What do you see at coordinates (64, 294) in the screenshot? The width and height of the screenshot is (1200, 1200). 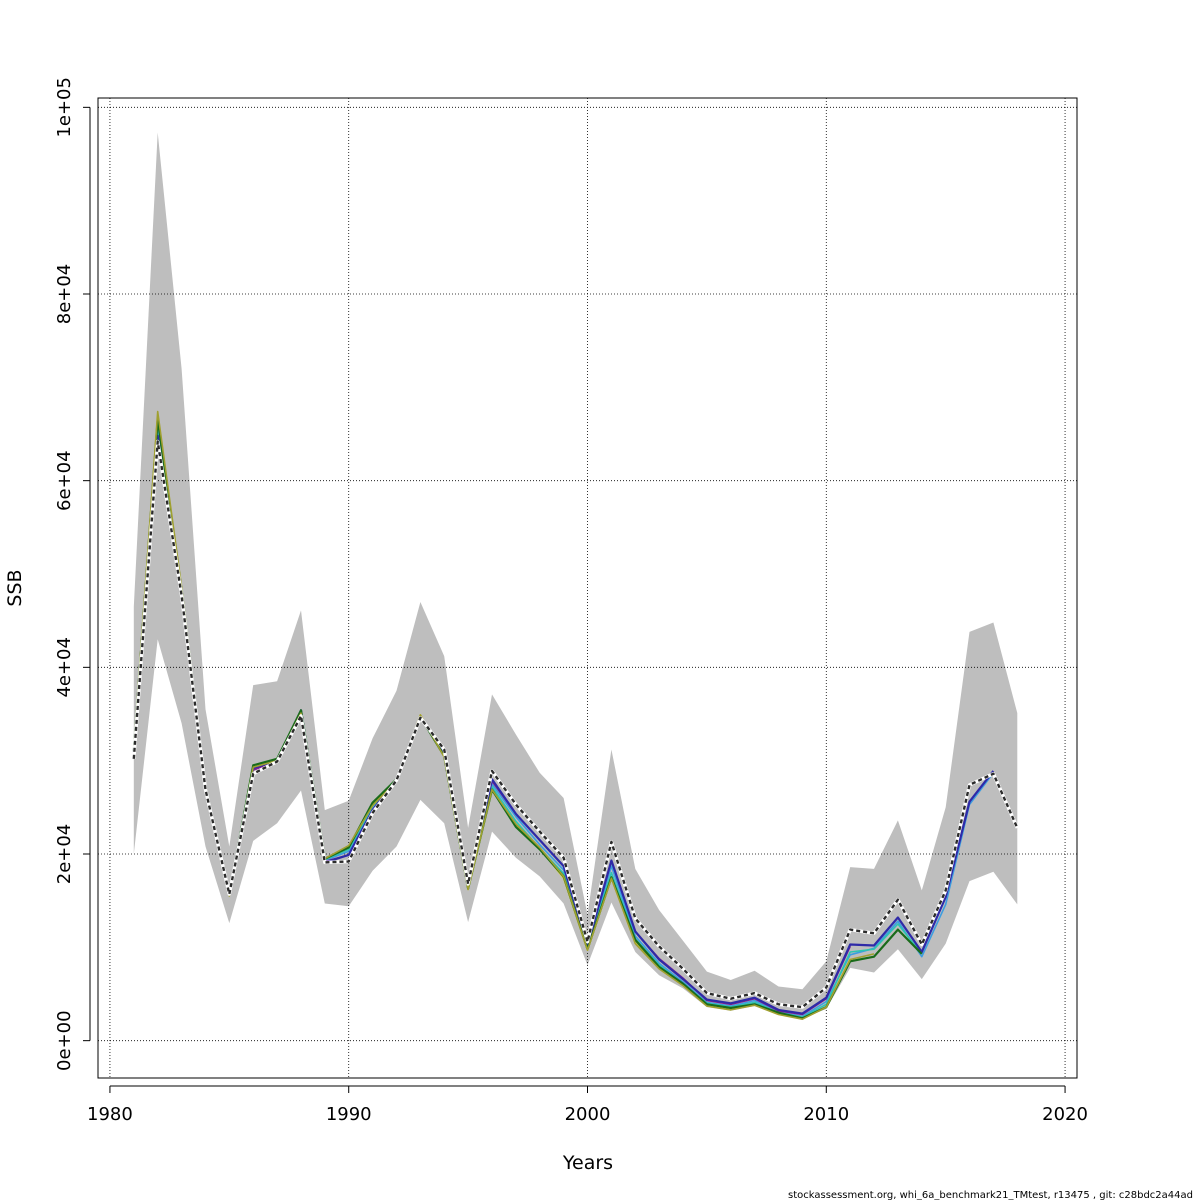 I see `y-tick-label: 8e+04` at bounding box center [64, 294].